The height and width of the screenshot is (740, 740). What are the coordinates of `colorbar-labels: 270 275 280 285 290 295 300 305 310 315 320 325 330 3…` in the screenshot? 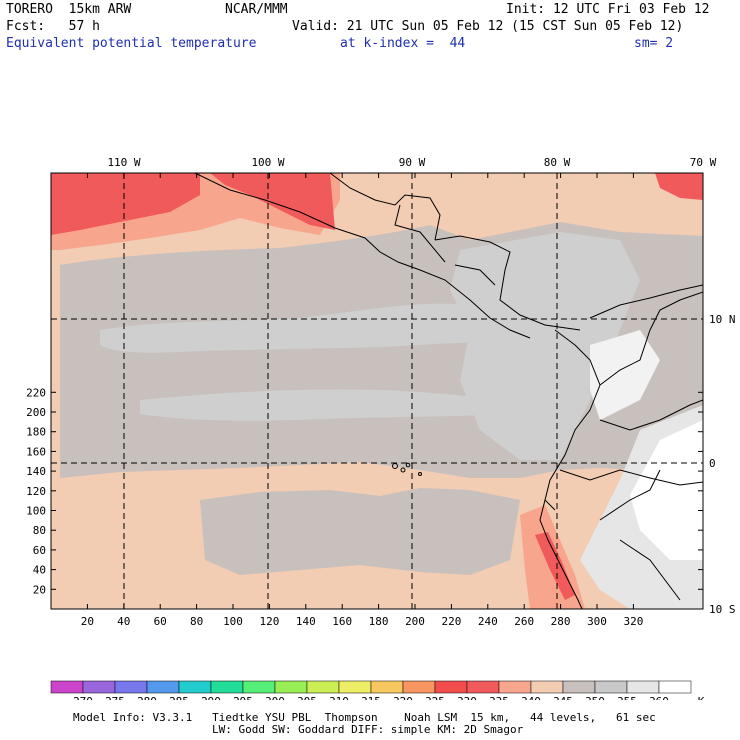 It's located at (371, 697).